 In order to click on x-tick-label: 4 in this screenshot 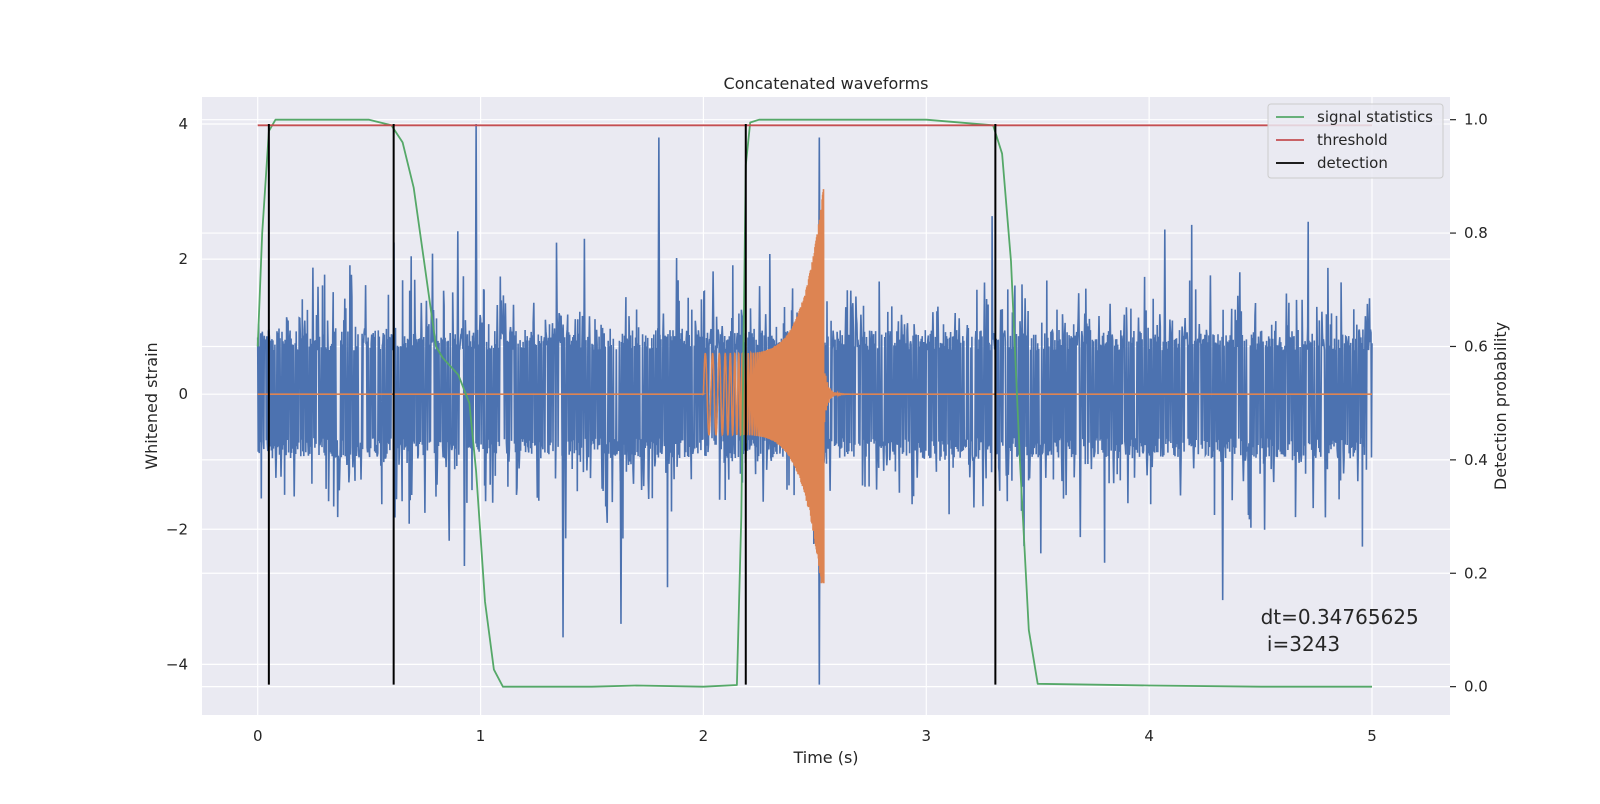, I will do `click(1149, 736)`.